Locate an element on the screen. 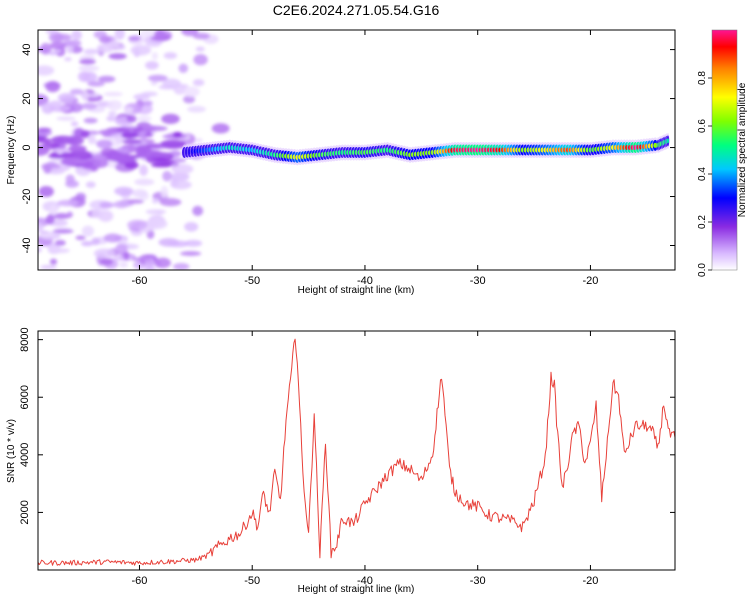  spectrogram-y-tick-label: -20 is located at coordinates (27, 197).